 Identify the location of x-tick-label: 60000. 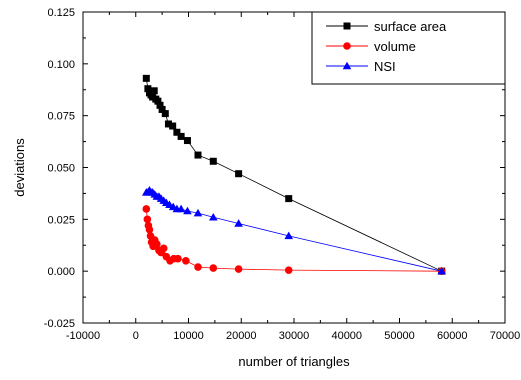
(452, 336).